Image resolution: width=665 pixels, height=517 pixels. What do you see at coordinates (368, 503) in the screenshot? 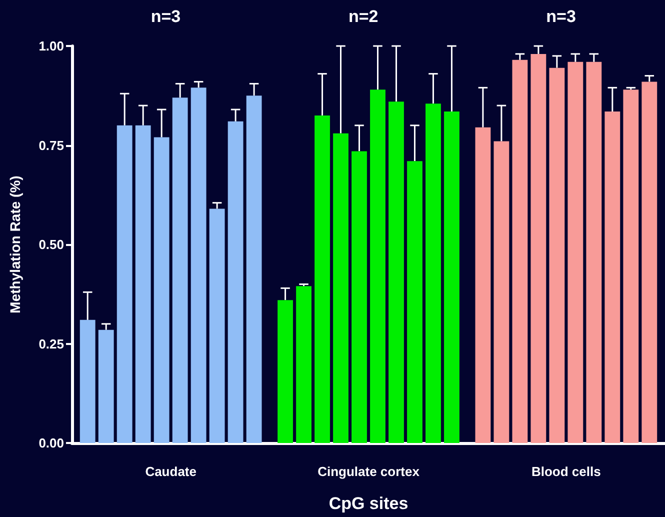
I see `x-axis-title: CpG sites` at bounding box center [368, 503].